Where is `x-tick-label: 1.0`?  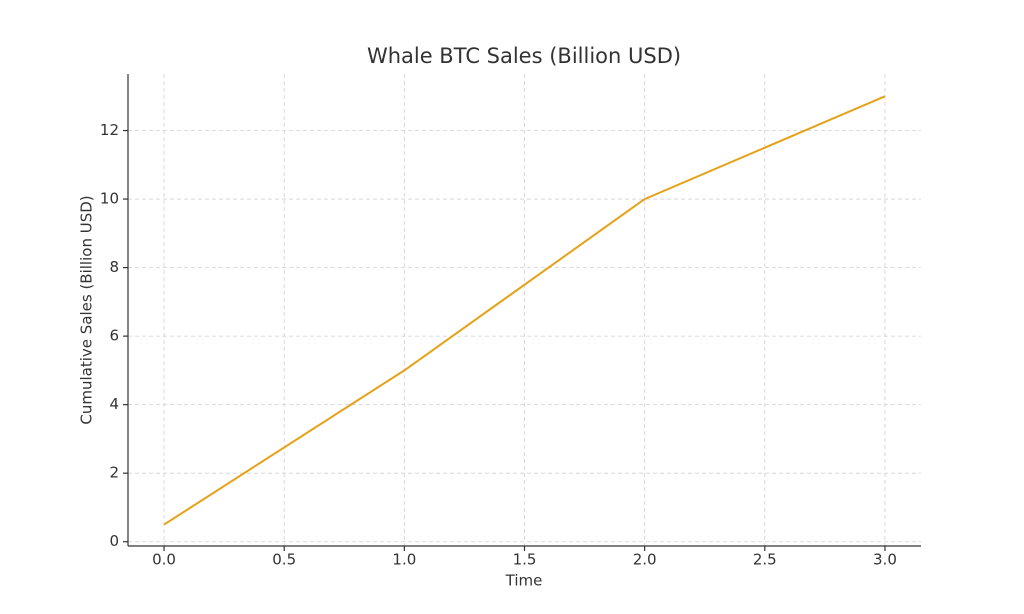
x-tick-label: 1.0 is located at coordinates (404, 560).